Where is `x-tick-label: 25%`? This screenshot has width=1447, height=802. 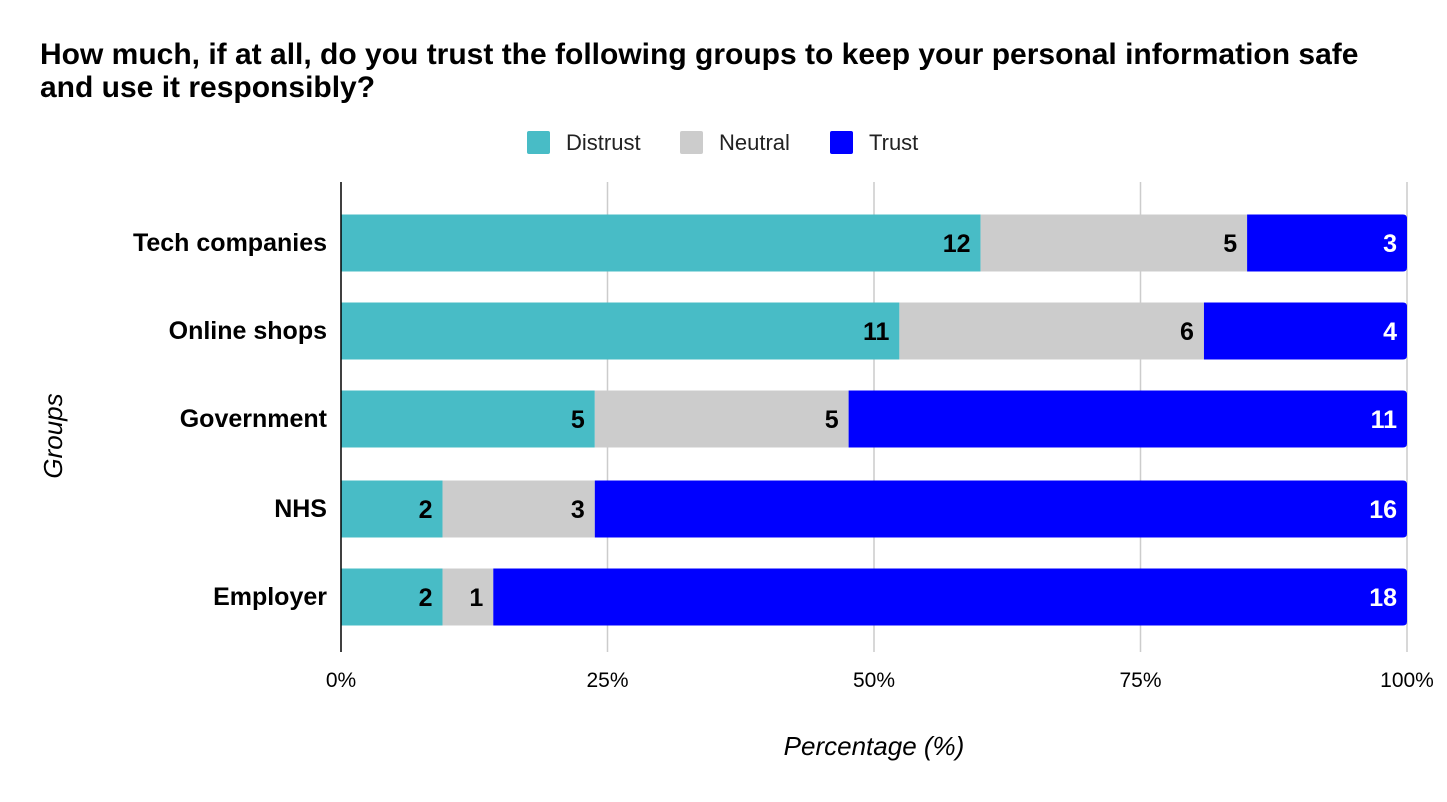 x-tick-label: 25% is located at coordinates (607, 680).